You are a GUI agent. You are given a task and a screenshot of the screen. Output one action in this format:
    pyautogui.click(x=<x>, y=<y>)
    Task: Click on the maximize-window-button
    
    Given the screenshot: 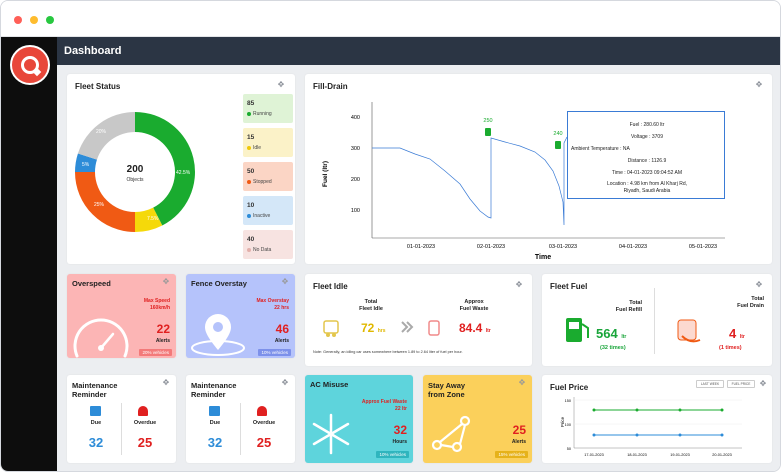 What is the action you would take?
    pyautogui.click(x=50, y=20)
    